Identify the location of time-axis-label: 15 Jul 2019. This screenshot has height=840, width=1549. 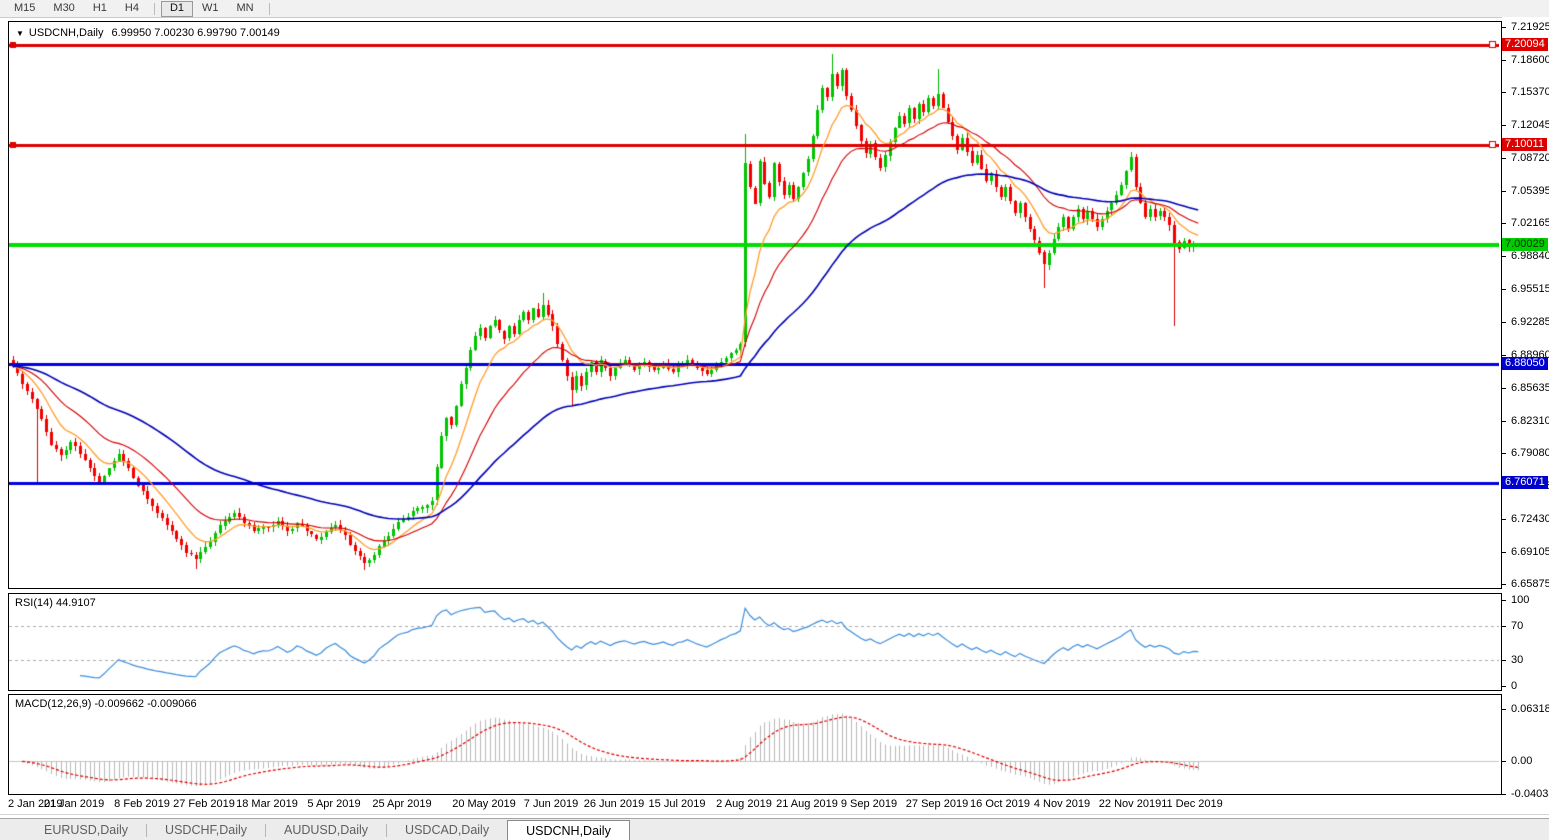
(677, 804).